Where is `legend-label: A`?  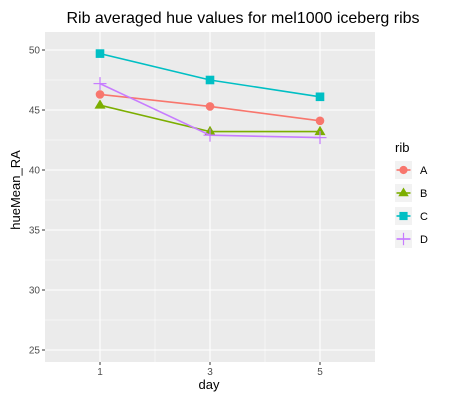
legend-label: A is located at coordinates (424, 171).